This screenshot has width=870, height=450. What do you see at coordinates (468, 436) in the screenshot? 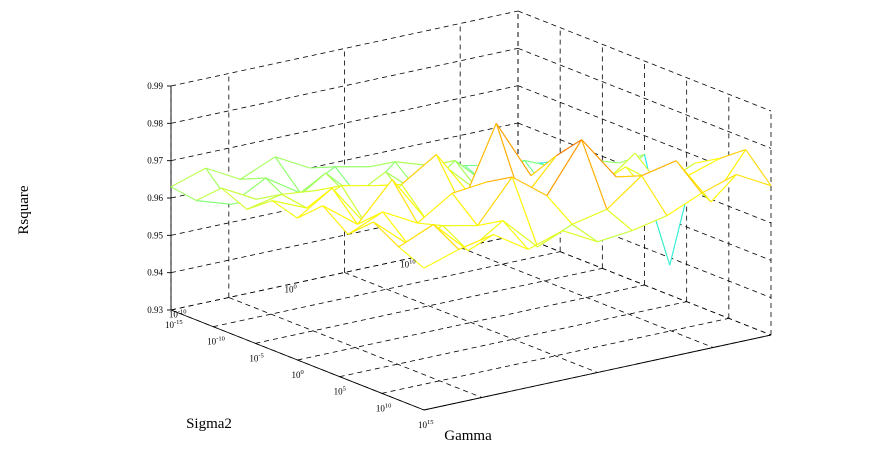
I see `x-axis-label: Gamma` at bounding box center [468, 436].